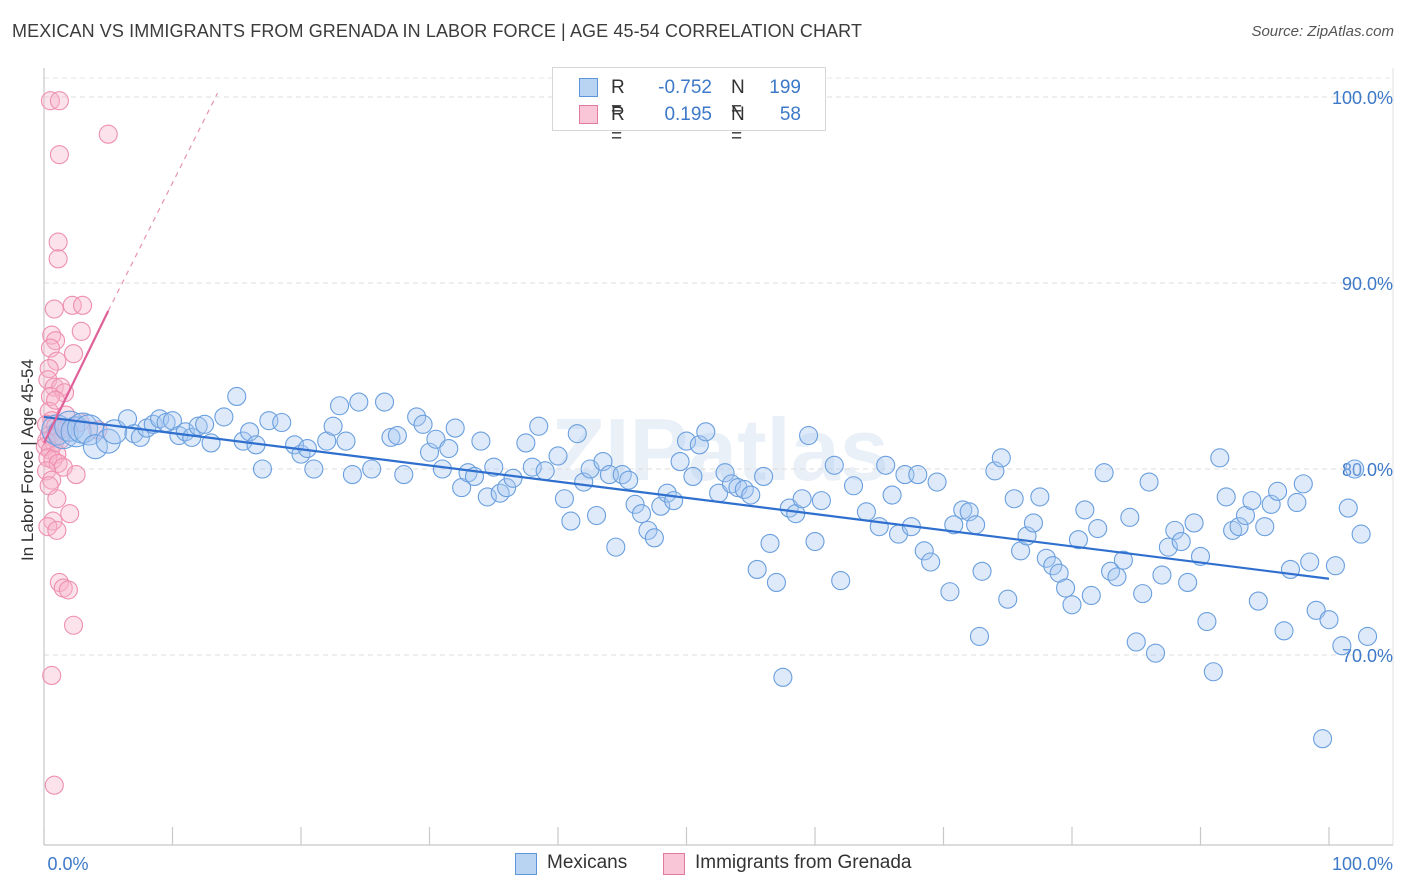  What do you see at coordinates (688, 114) in the screenshot?
I see `legend-r-value: 0.195` at bounding box center [688, 114].